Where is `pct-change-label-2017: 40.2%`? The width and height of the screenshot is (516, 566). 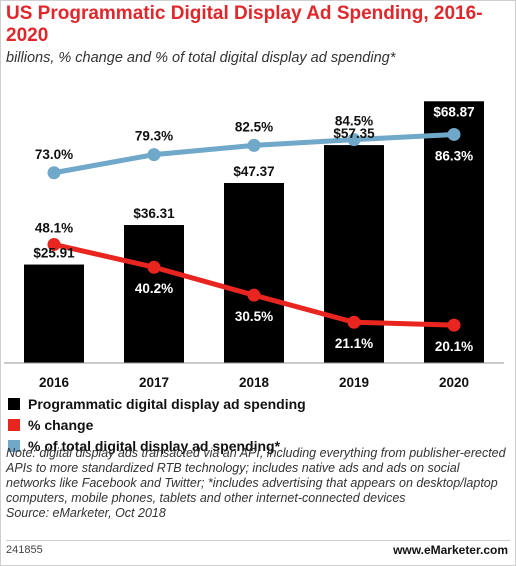 pct-change-label-2017: 40.2% is located at coordinates (154, 288).